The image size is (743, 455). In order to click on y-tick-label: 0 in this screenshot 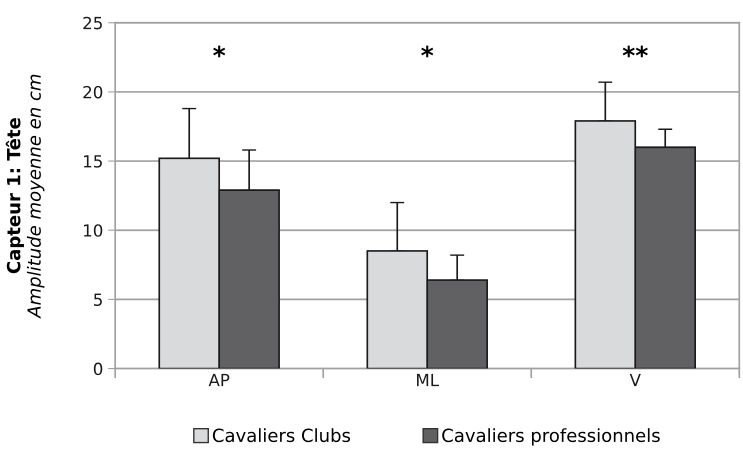, I will do `click(98, 369)`.